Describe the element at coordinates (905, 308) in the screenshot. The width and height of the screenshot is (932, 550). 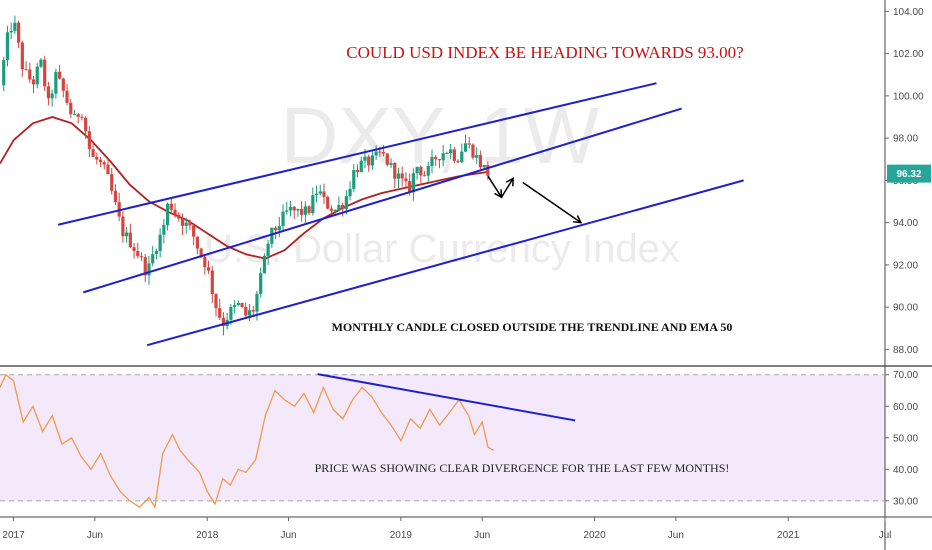
I see `price-tick-label-7: 90.00` at that location.